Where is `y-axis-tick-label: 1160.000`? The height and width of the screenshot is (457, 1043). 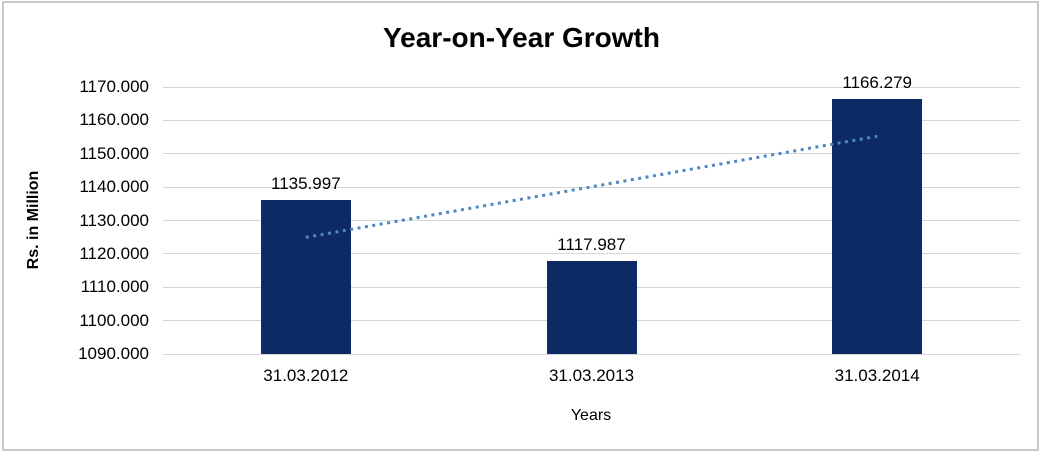 y-axis-tick-label: 1160.000 is located at coordinates (114, 120).